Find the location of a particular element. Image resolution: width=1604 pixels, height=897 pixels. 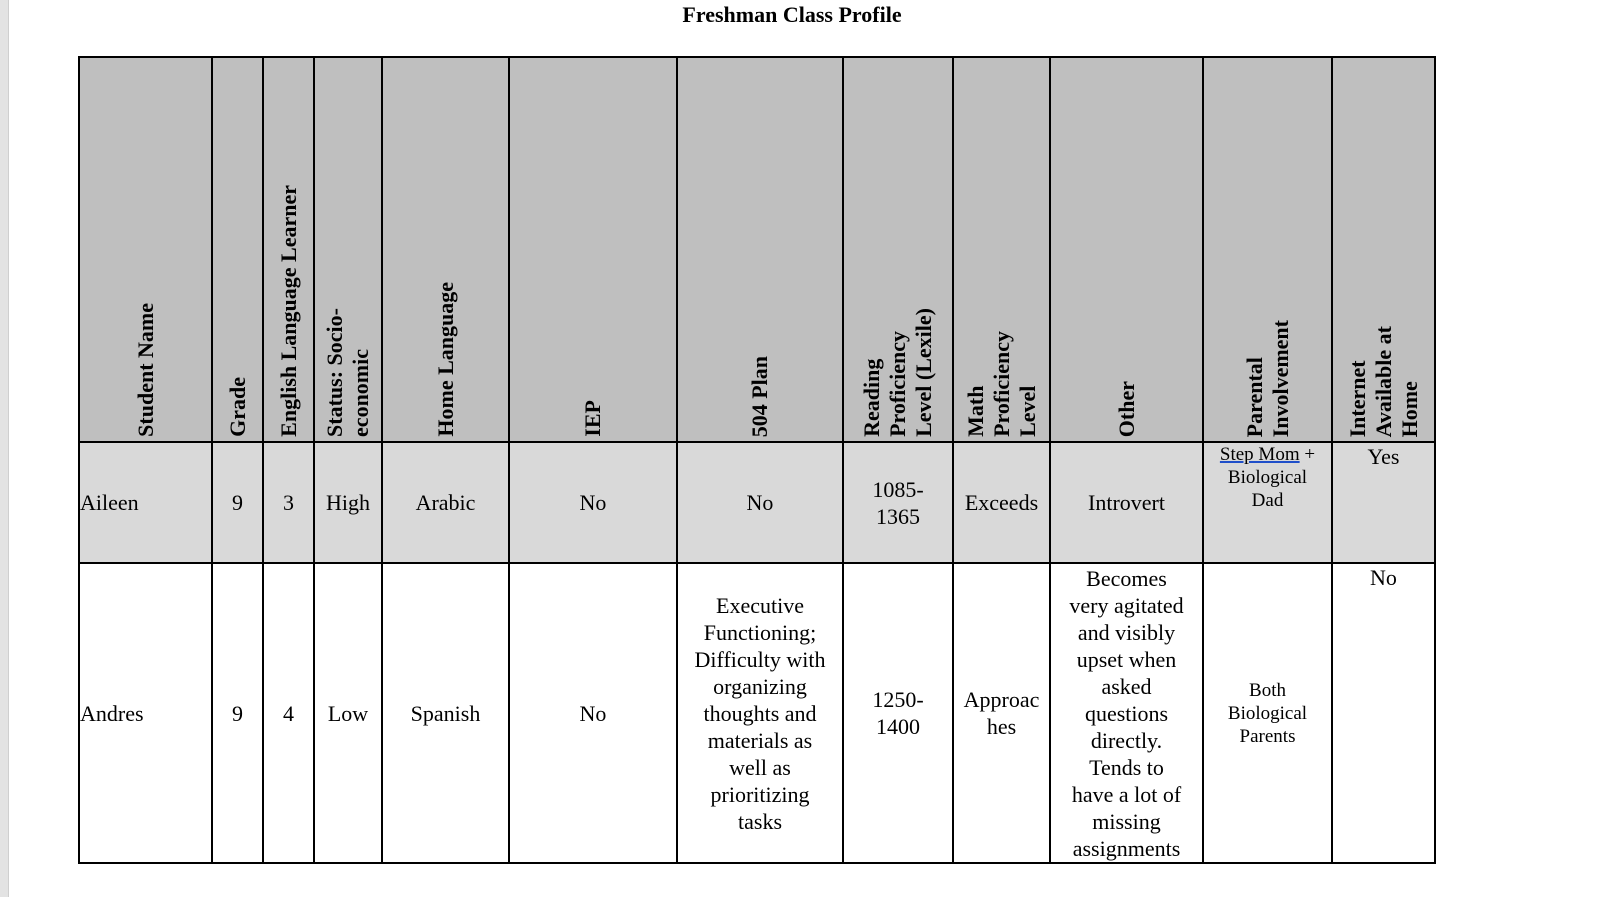

cell-ell: 3 is located at coordinates (288, 502).